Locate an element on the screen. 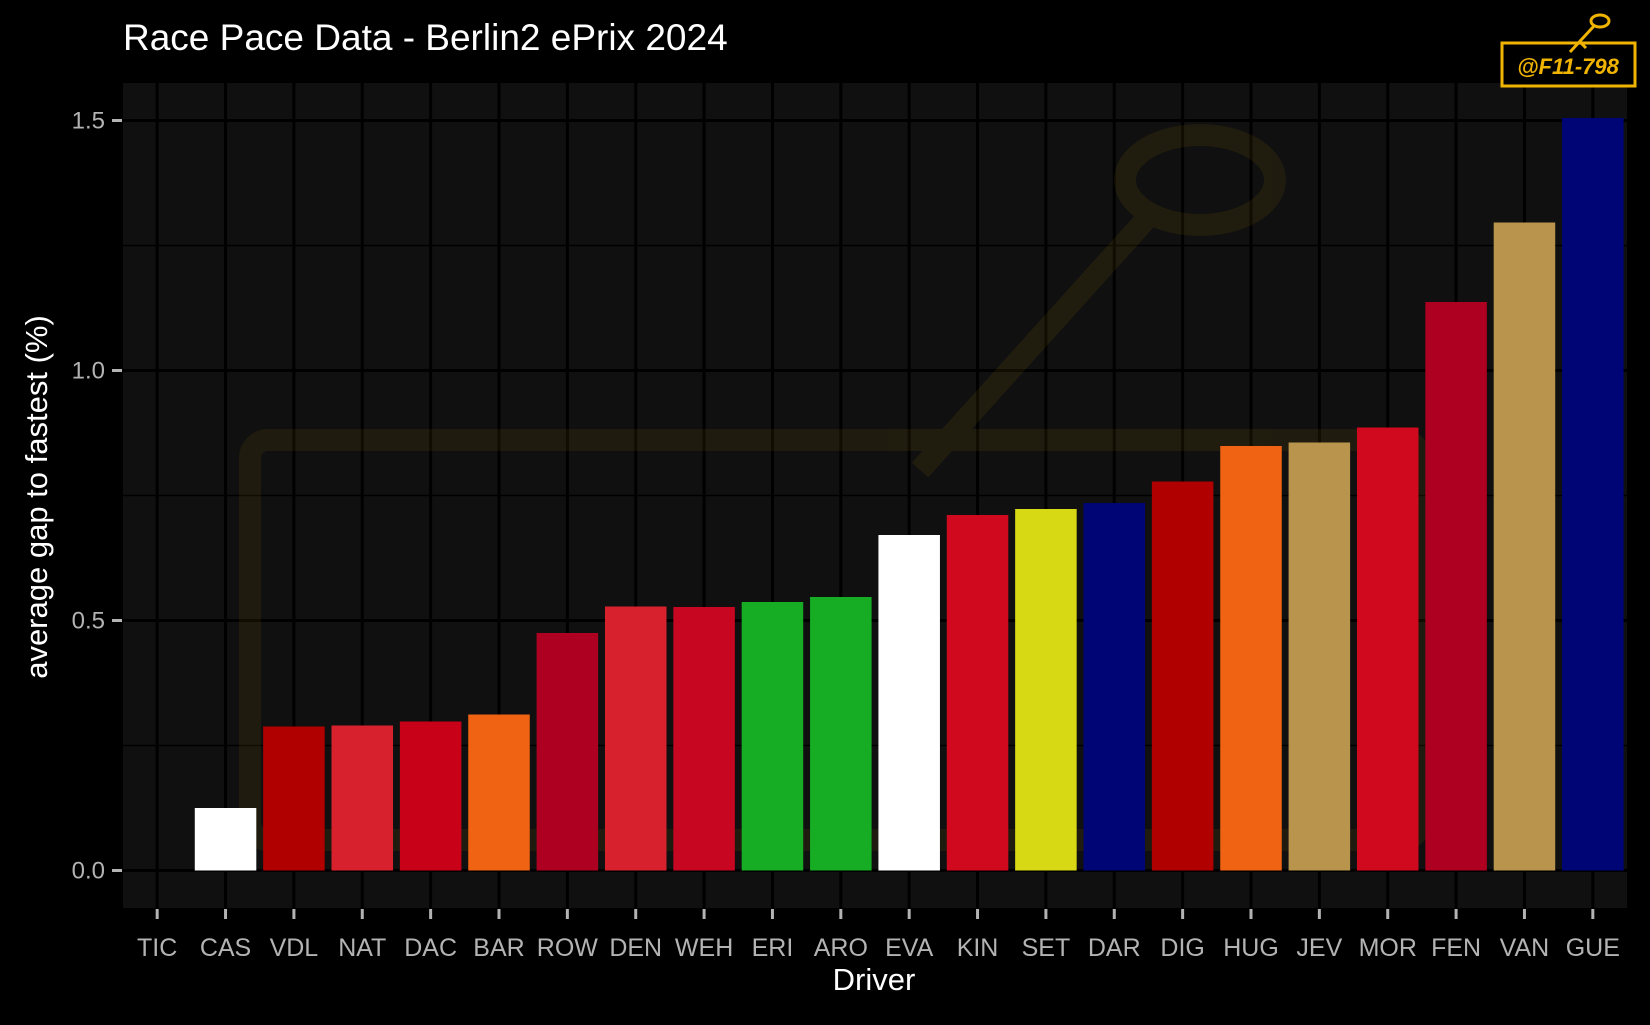 The image size is (1650, 1025). watermark-badge is located at coordinates (1568, 64).